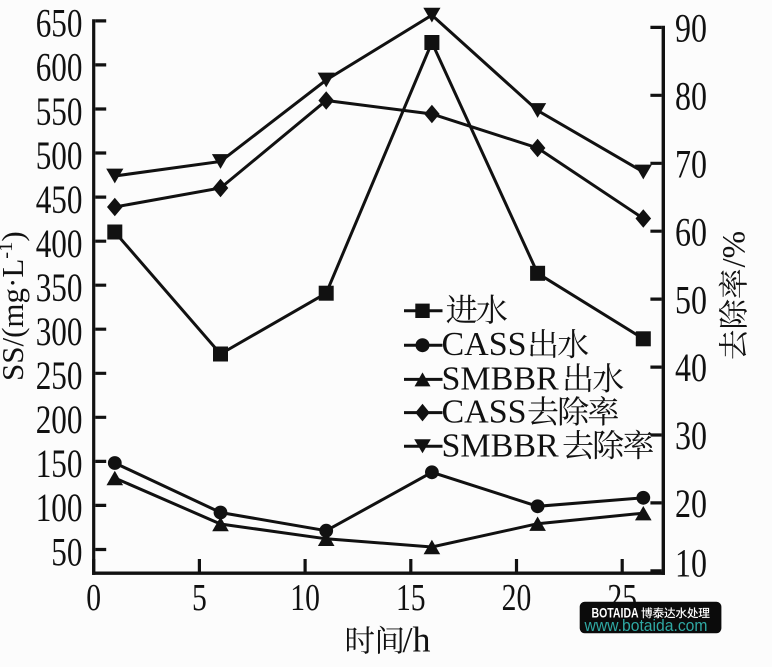 The width and height of the screenshot is (772, 667). I want to click on svg-text: 250, so click(59, 375).